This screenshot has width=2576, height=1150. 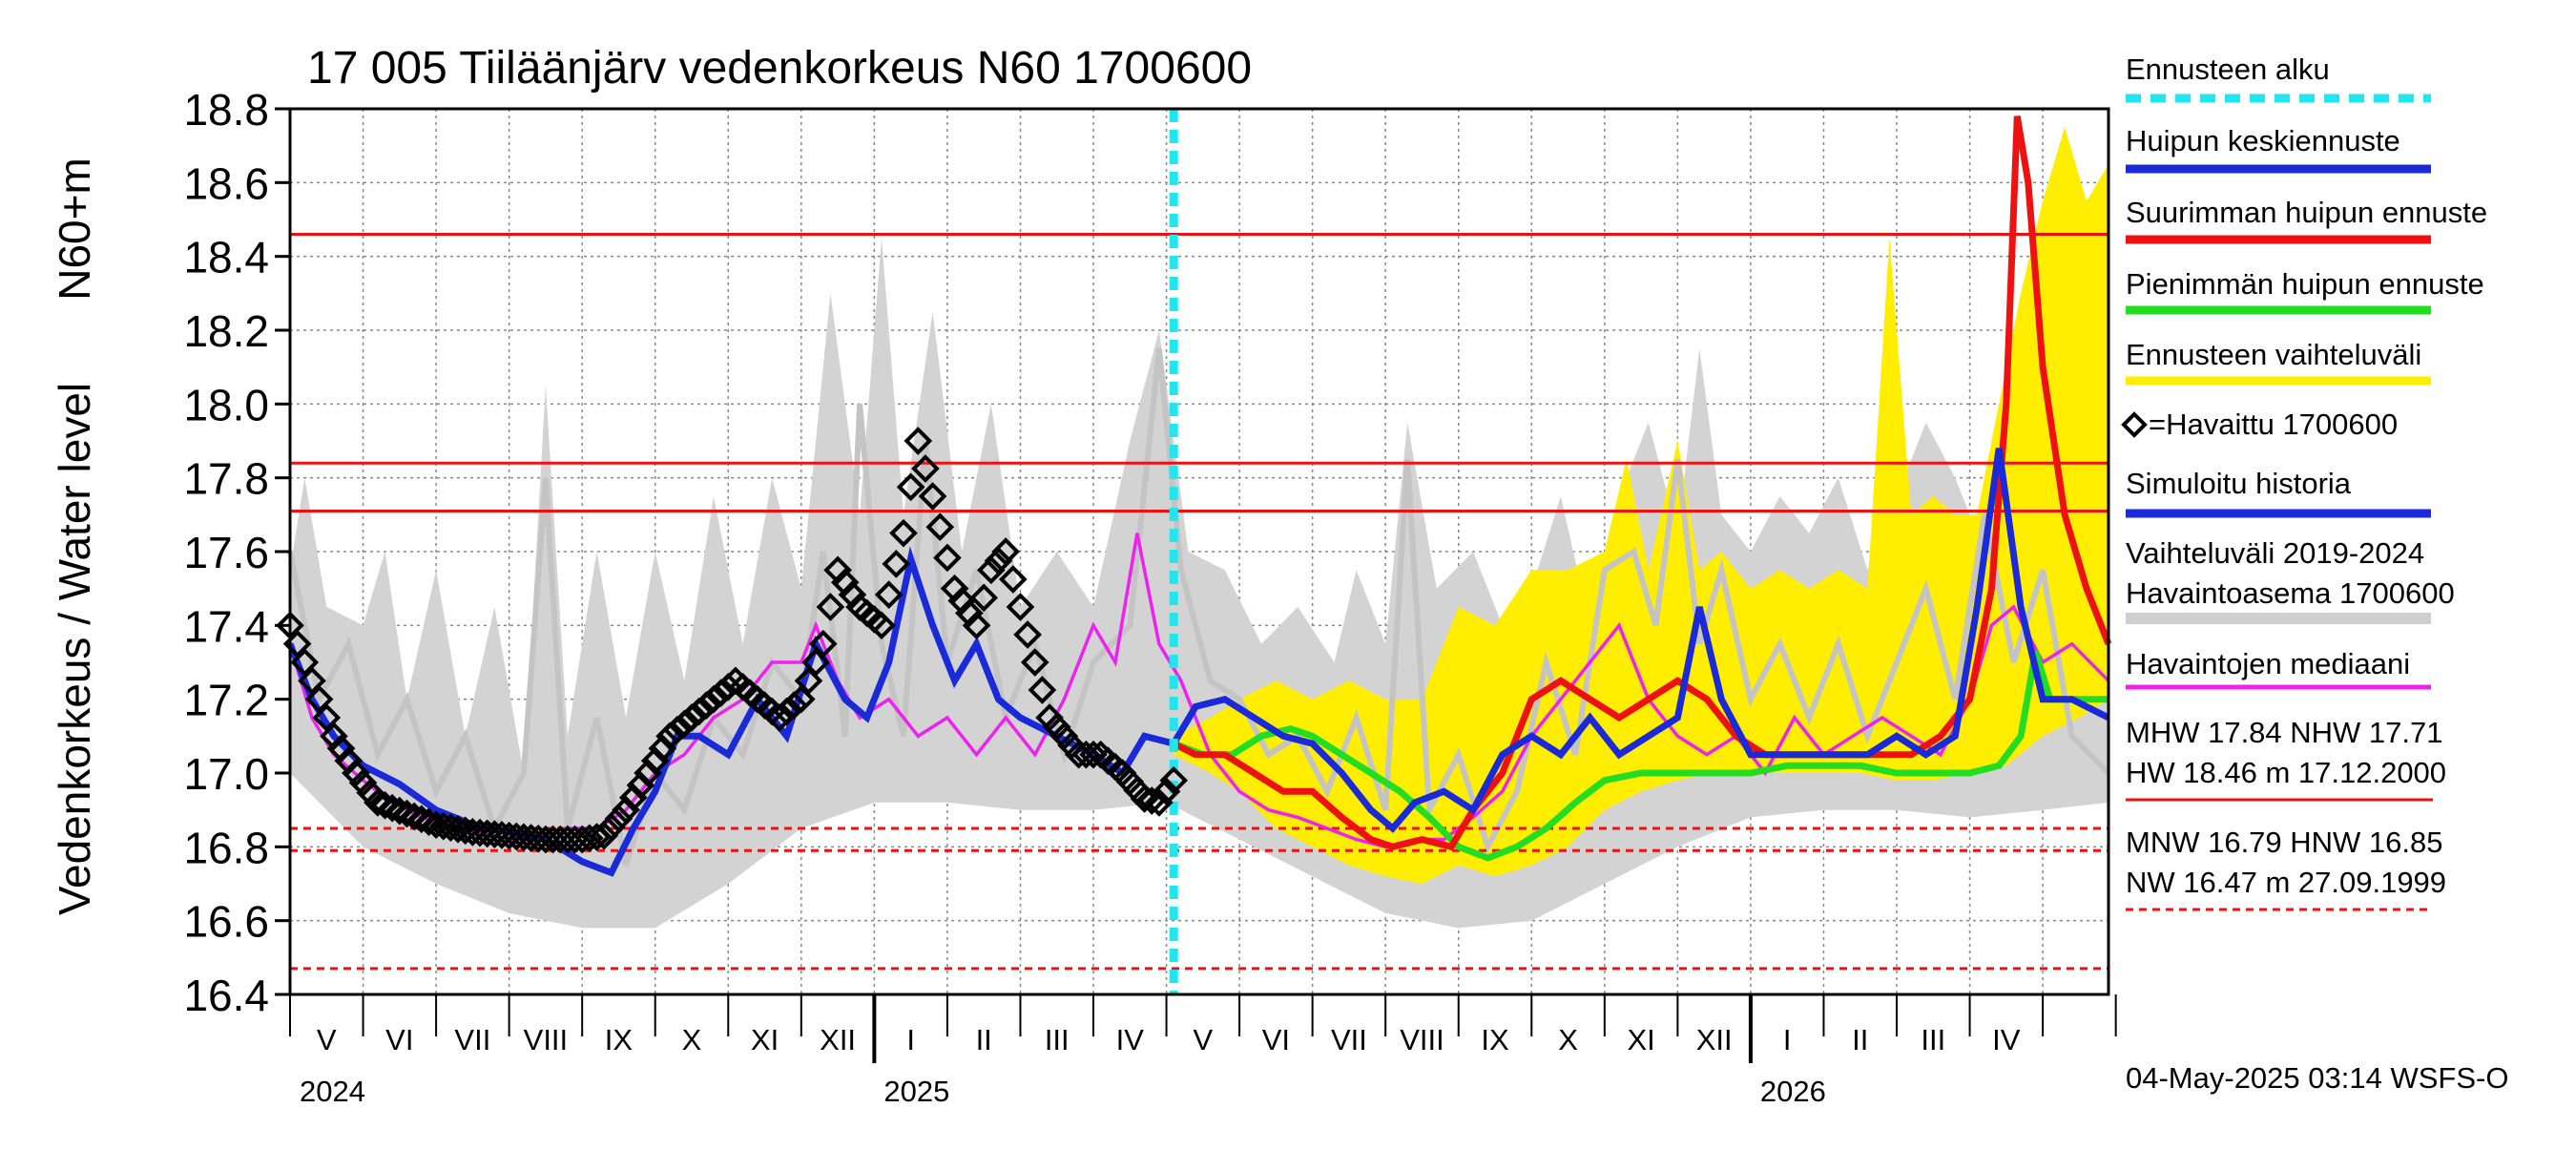 I want to click on legend-label: Ennusteen alku, so click(x=2228, y=69).